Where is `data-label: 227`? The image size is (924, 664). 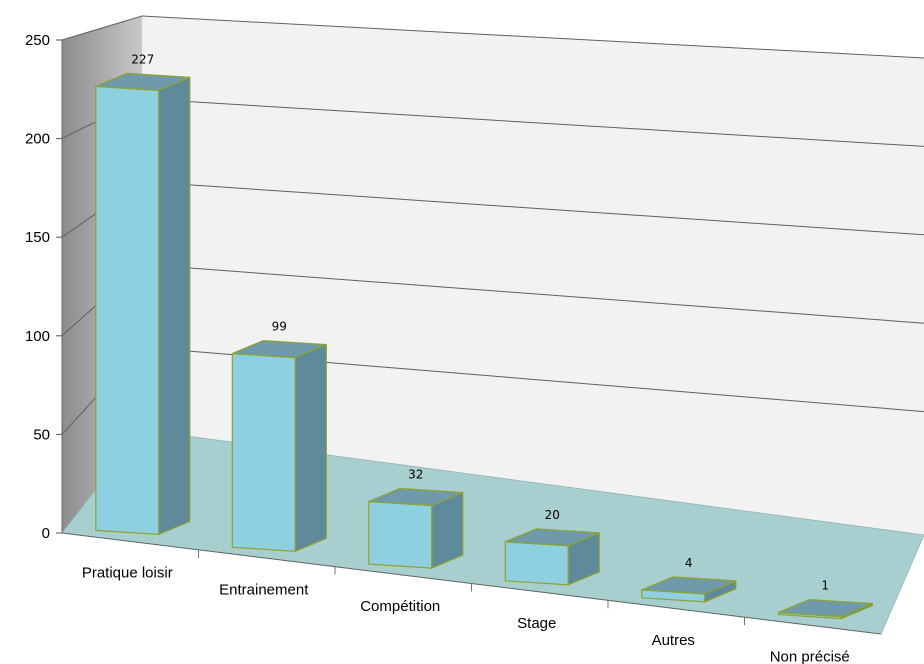 data-label: 227 is located at coordinates (142, 59).